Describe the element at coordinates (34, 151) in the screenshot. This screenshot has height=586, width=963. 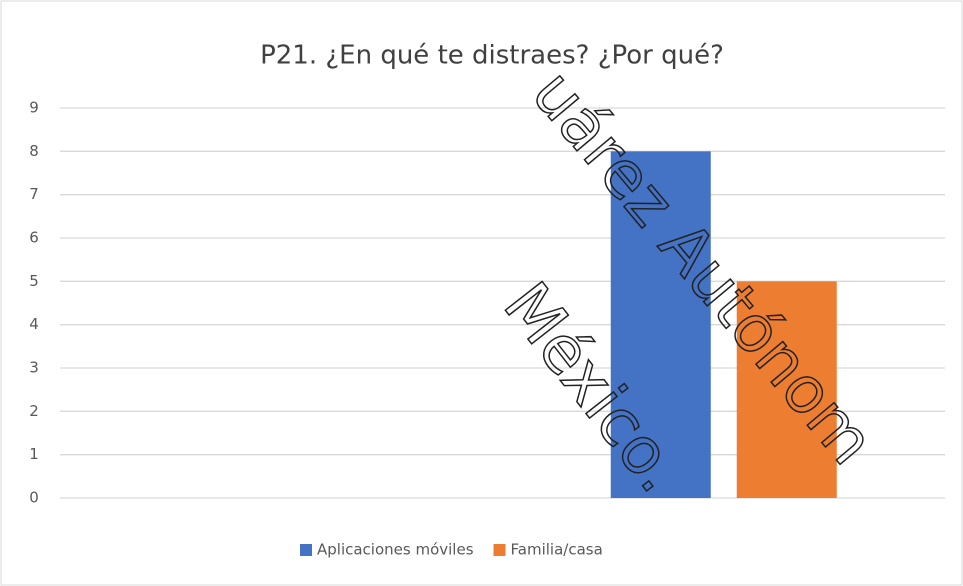
I see `y-tick-label: 8` at that location.